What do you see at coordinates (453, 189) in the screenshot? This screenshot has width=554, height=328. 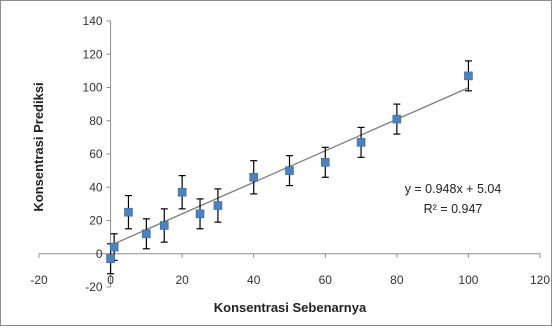 I see `trendline-equation: y = 0.948x + 5.04` at bounding box center [453, 189].